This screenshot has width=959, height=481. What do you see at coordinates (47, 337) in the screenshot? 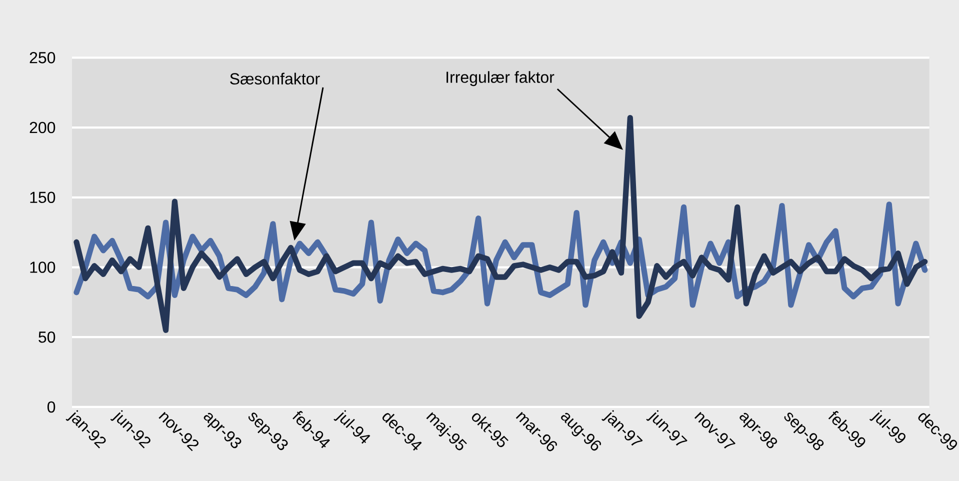
I see `y-tick-label: 50` at bounding box center [47, 337].